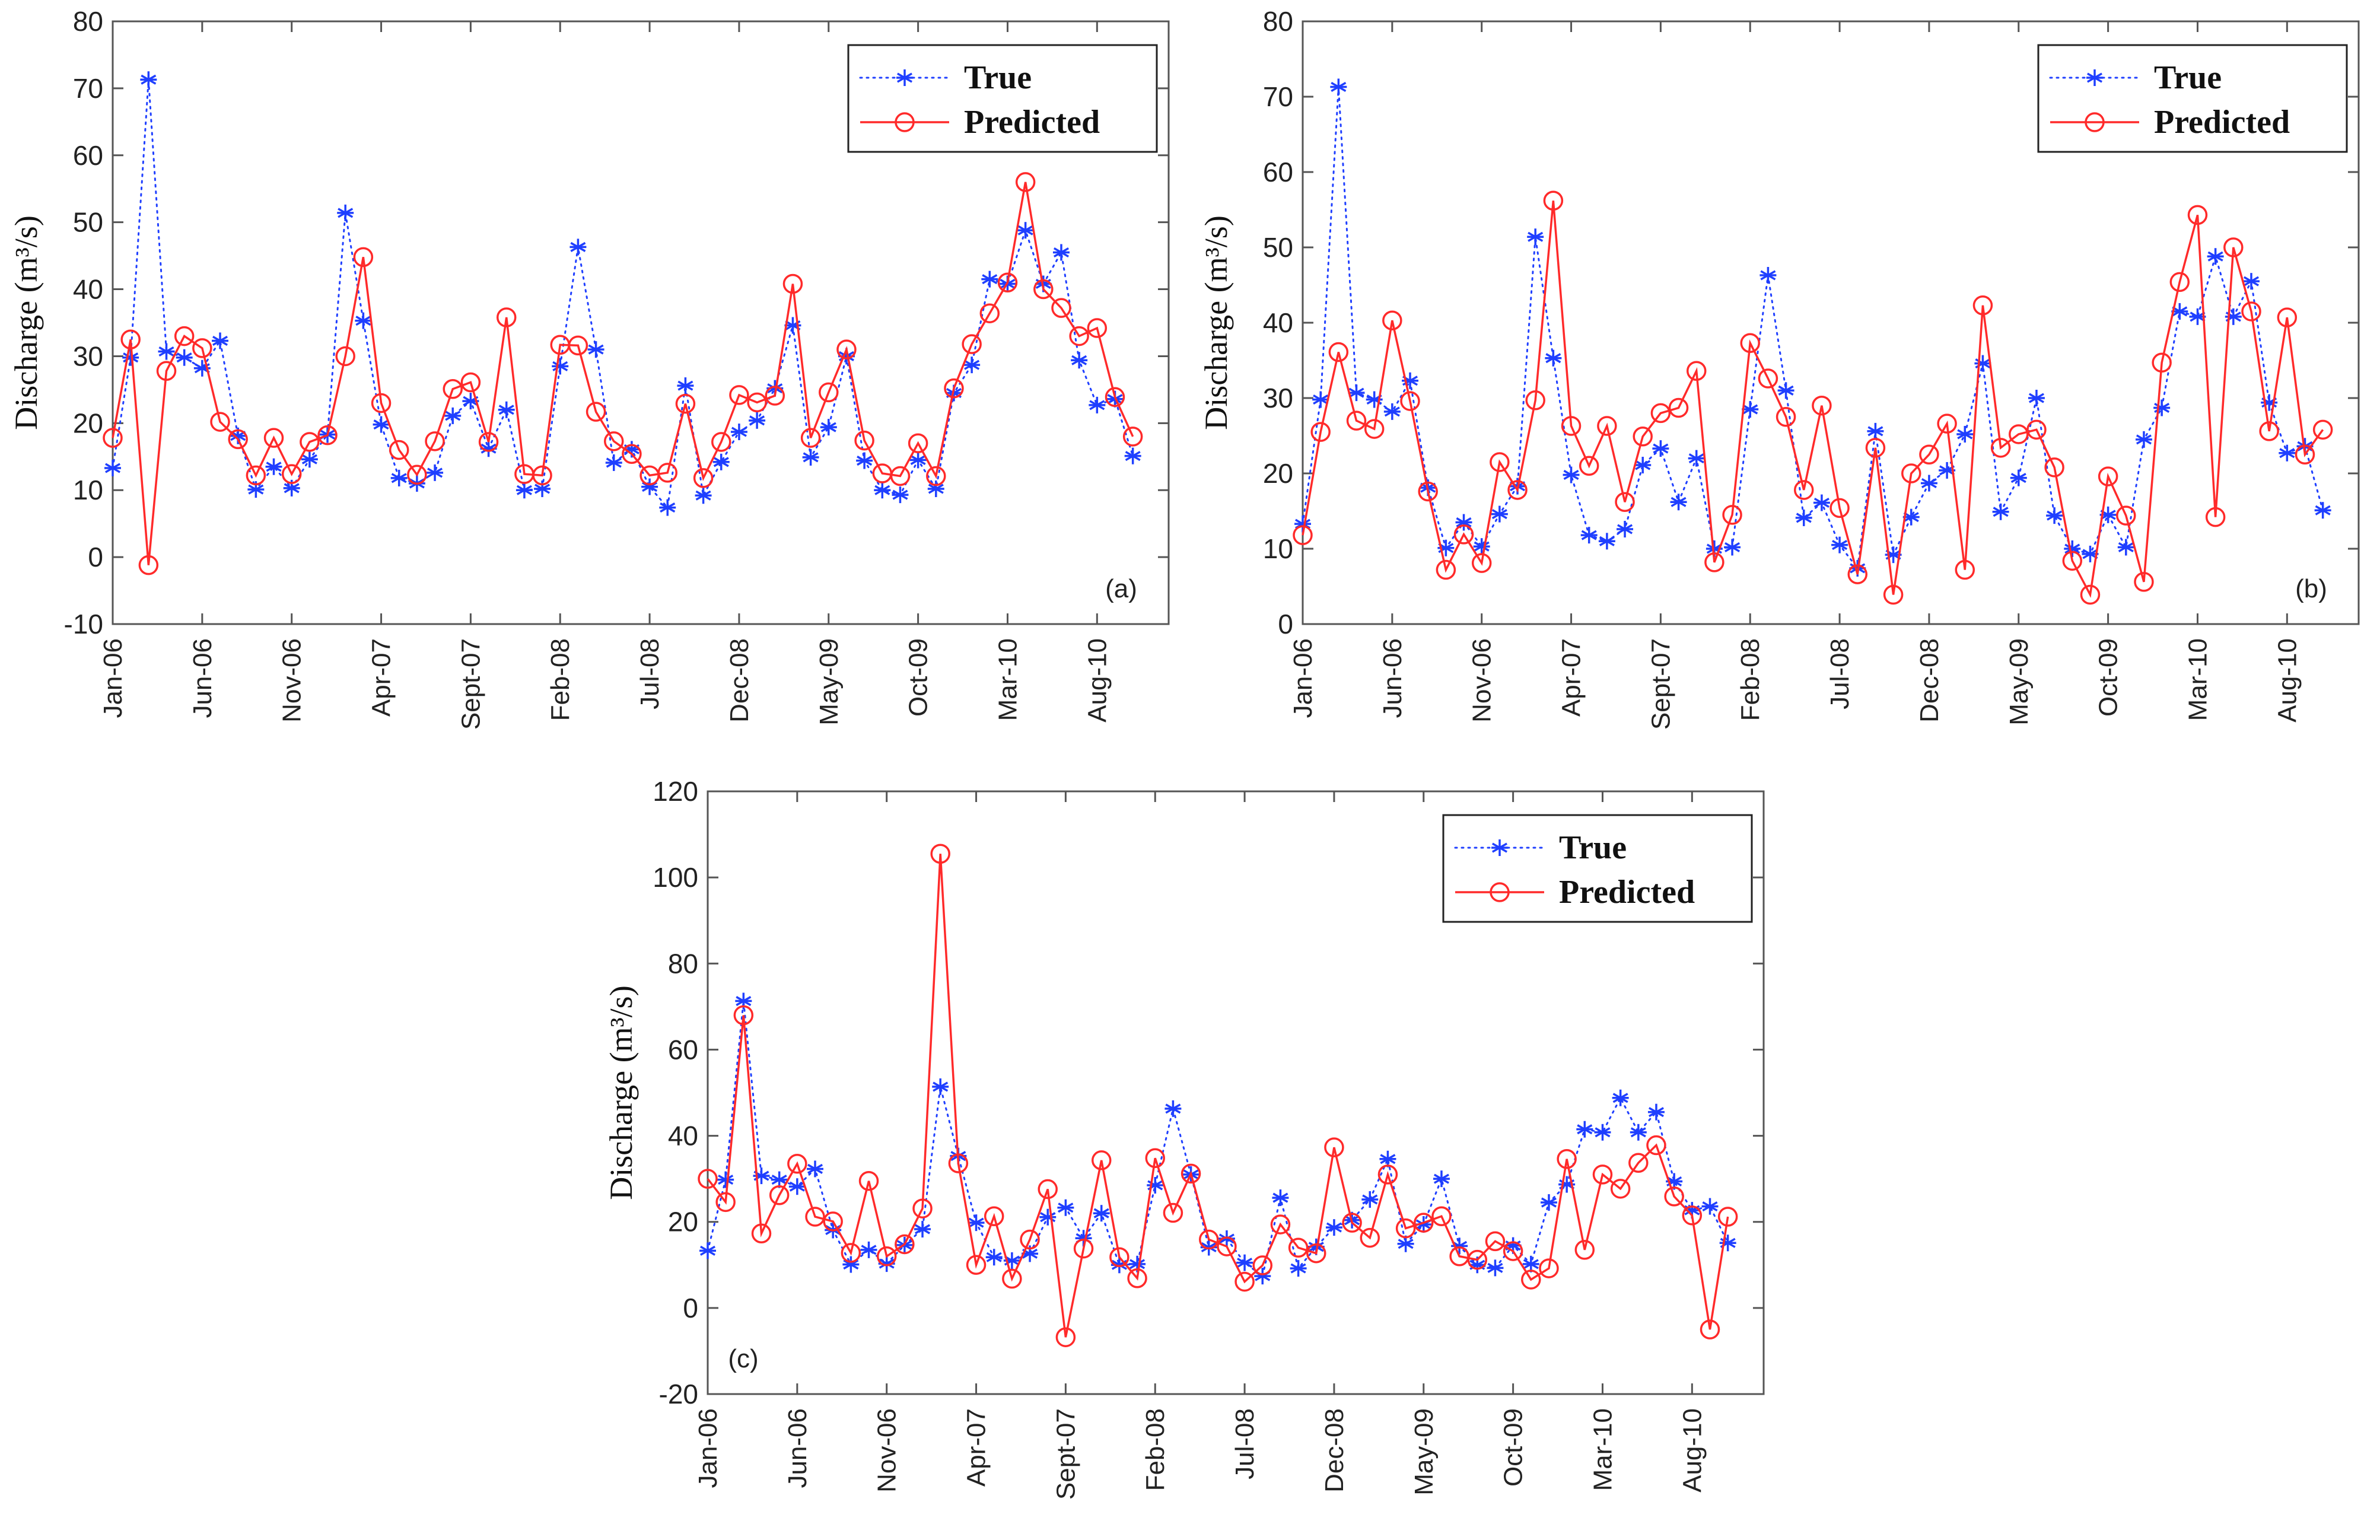 The width and height of the screenshot is (2380, 1540). I want to click on legend-box, so click(1002, 98).